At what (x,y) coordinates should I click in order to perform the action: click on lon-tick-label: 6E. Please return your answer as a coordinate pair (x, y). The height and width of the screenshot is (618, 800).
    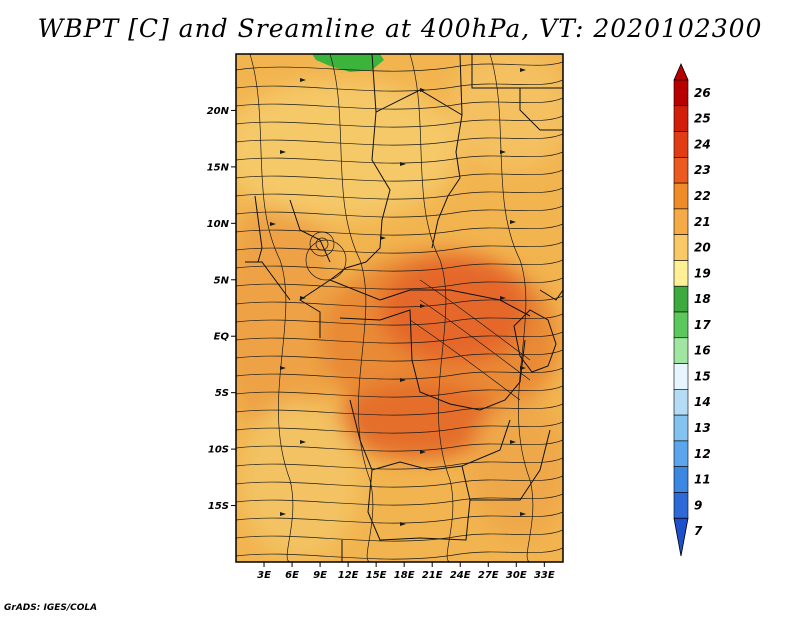
    Looking at the image, I should click on (292, 575).